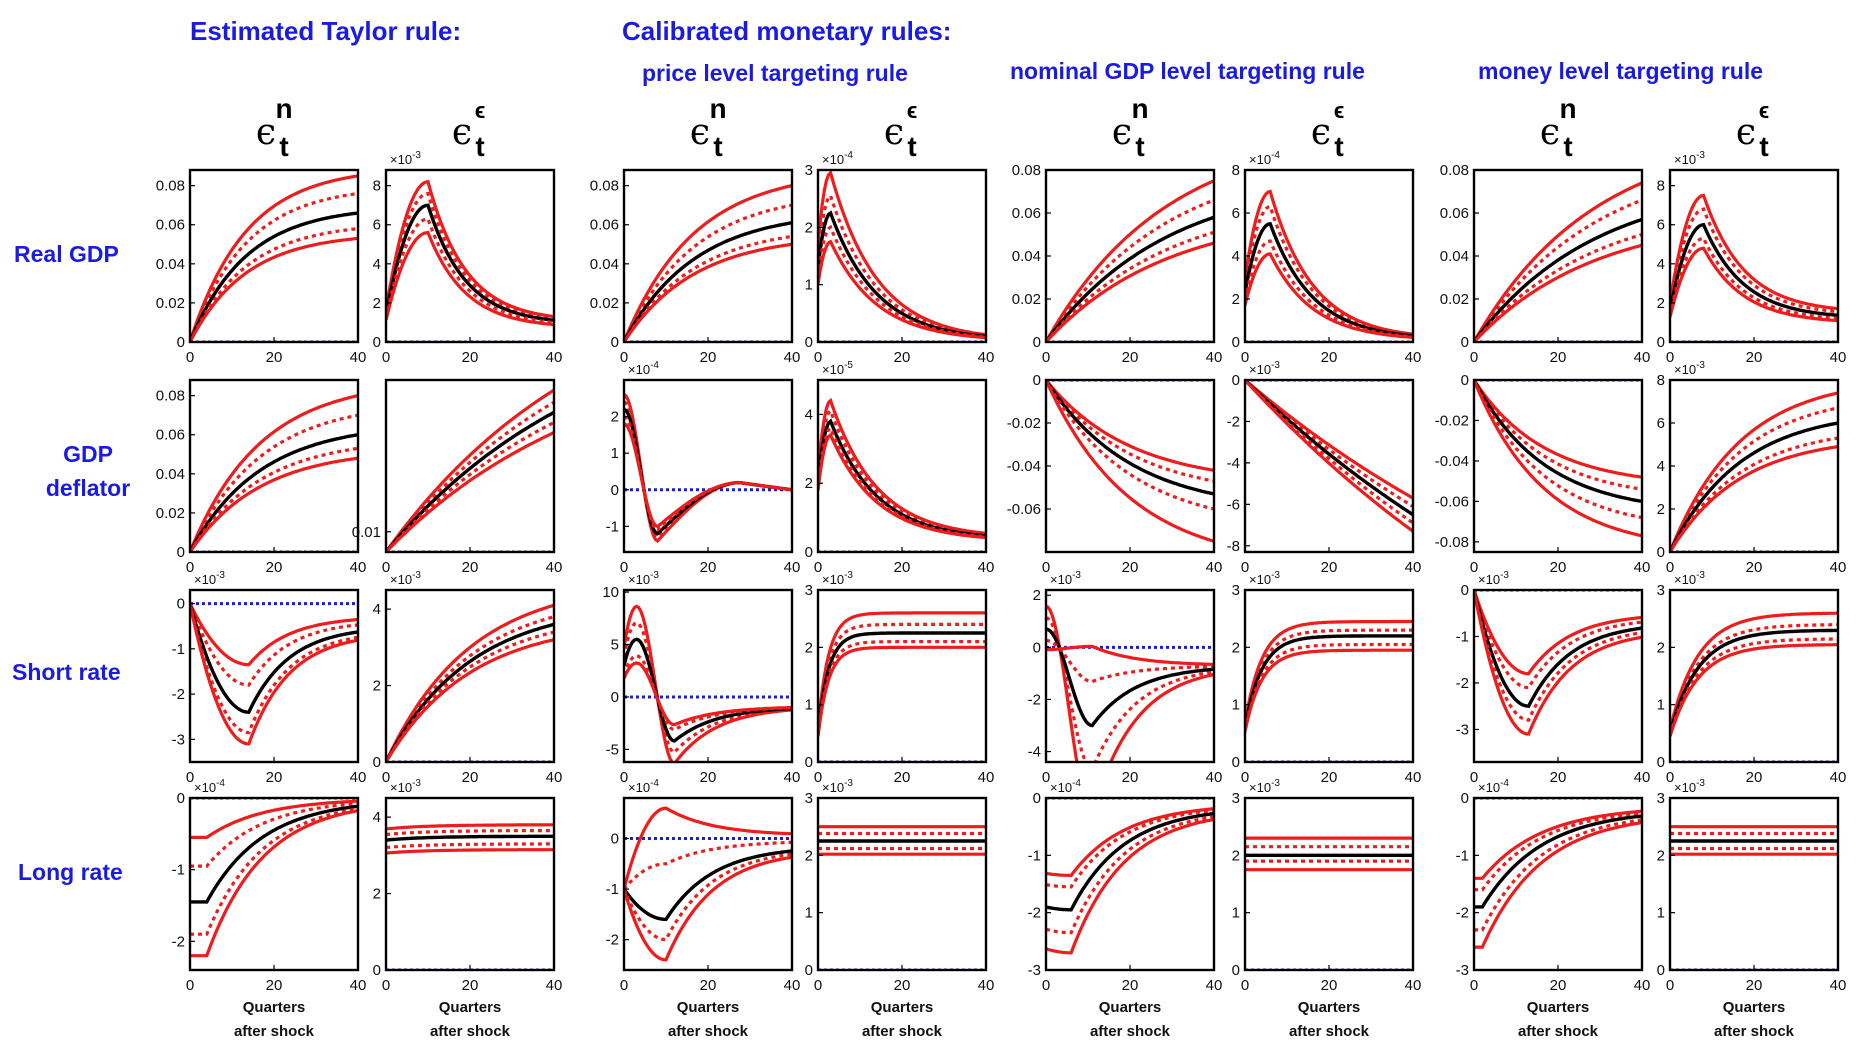  I want to click on panel: 0 2 4 6 8 ×10-3 0 20 40, so click(468, 258).